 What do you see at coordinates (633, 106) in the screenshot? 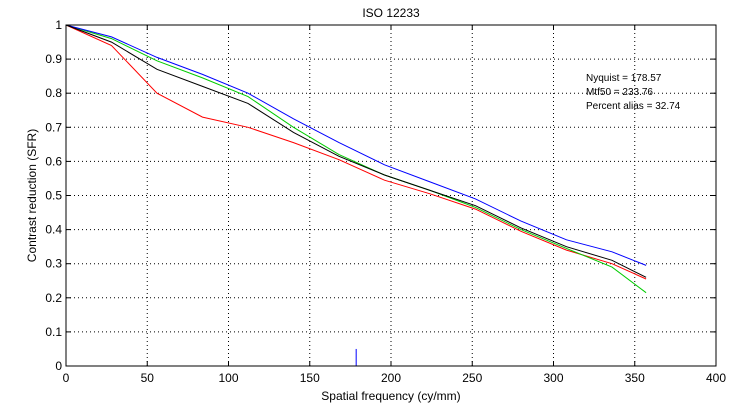
I see `annotation-percent-alias: Percent alias = 32.74` at bounding box center [633, 106].